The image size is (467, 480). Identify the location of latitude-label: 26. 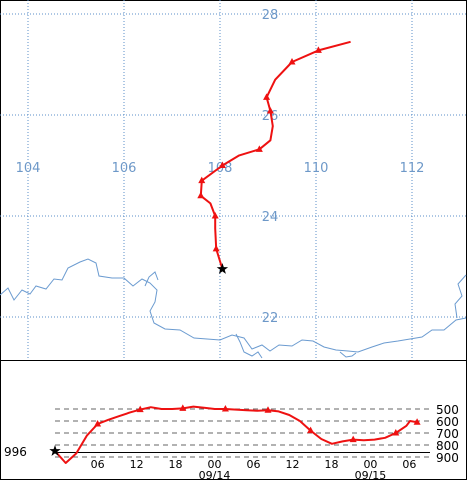
(270, 116).